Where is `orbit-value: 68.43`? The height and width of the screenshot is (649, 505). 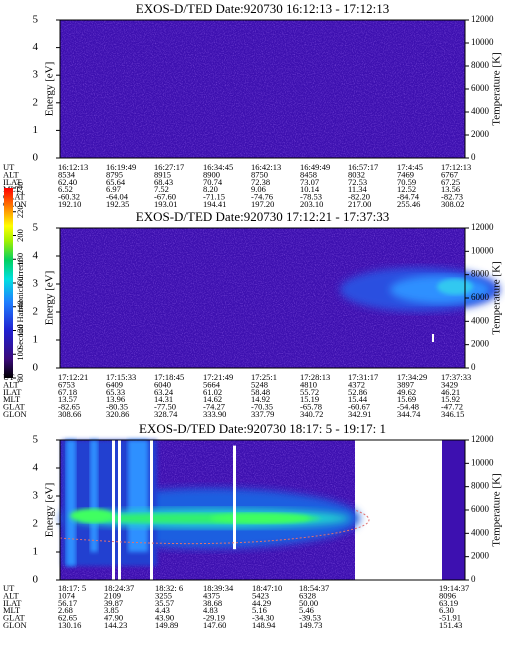 orbit-value: 68.43 is located at coordinates (163, 182).